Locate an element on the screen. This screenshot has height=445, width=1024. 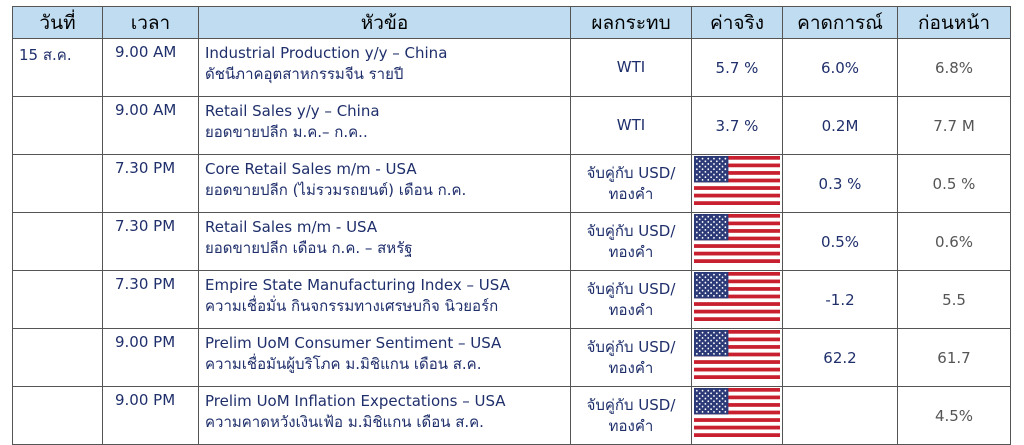
topic-thai: ยอดขายปลีก เดือน ก.ค. – สหรัฐ is located at coordinates (309, 248).